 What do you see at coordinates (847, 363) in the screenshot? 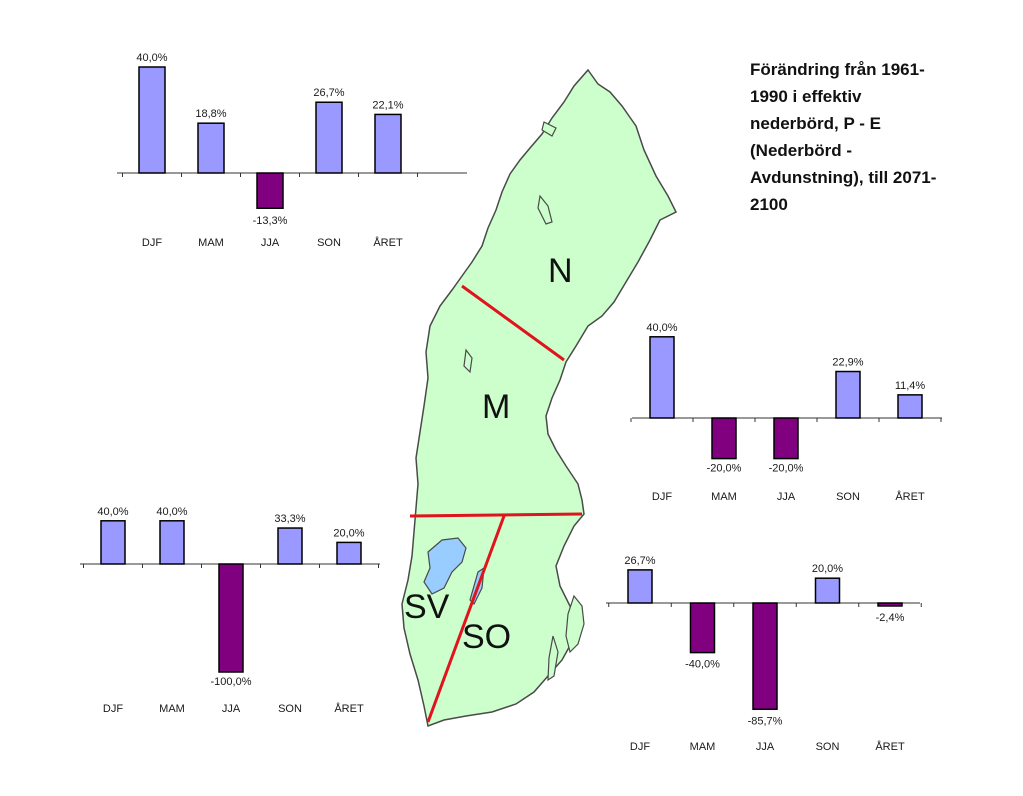
I see `data-label: 22,9%` at bounding box center [847, 363].